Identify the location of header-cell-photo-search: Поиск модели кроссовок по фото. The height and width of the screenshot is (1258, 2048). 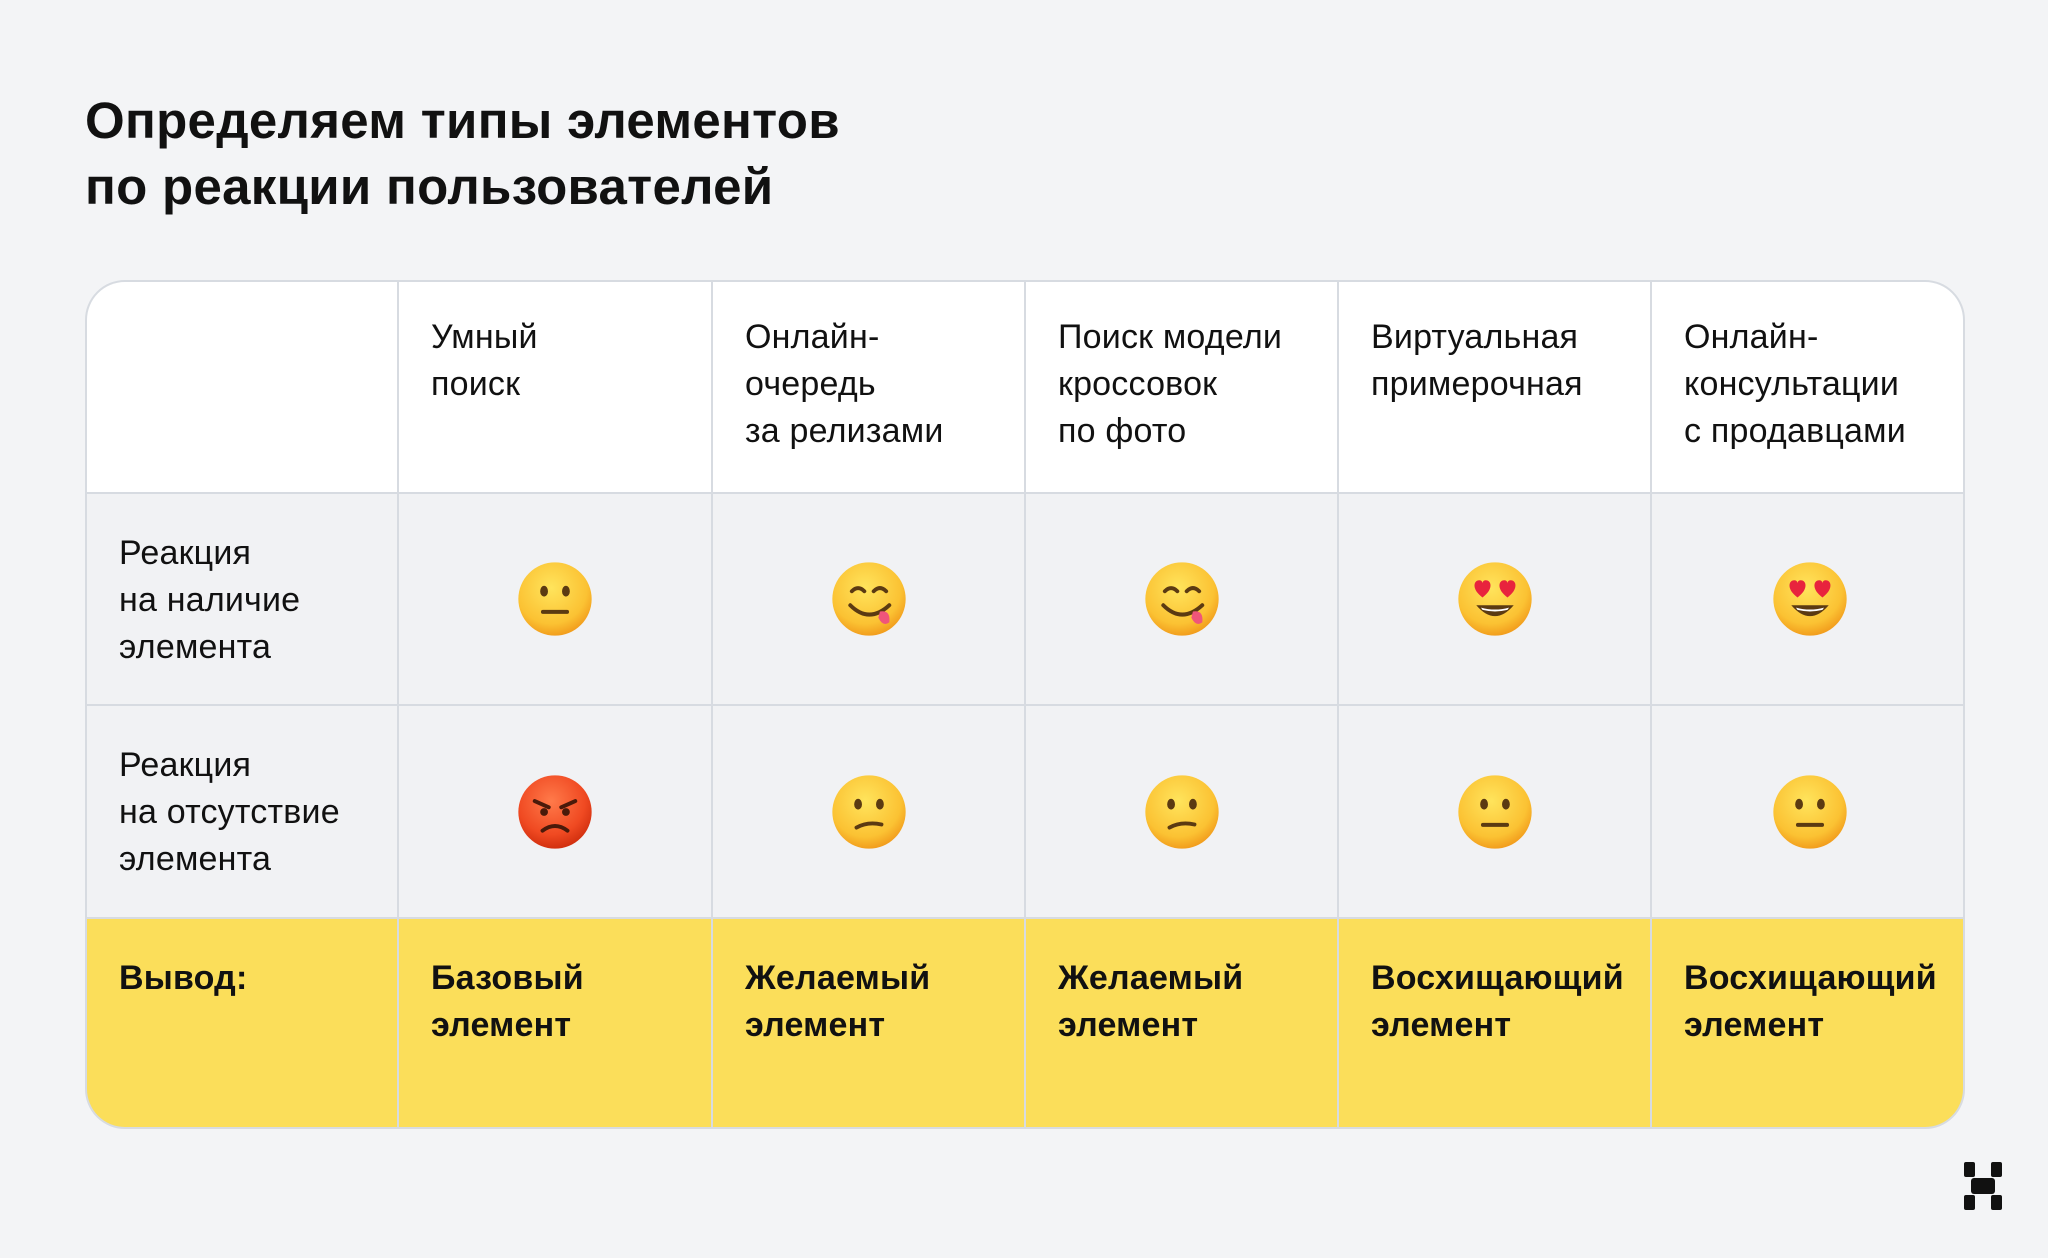
(1182, 388).